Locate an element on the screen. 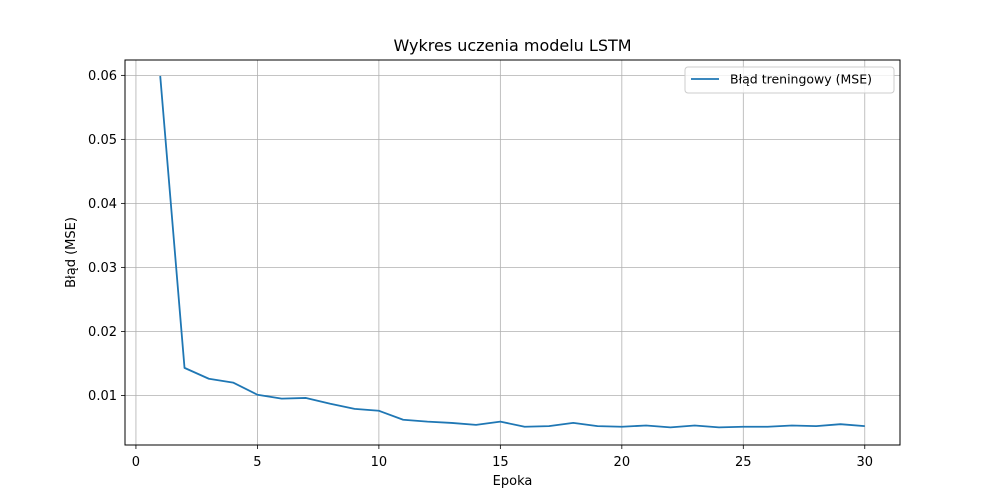 The width and height of the screenshot is (1000, 500). x-axis-label: Epoka is located at coordinates (513, 481).